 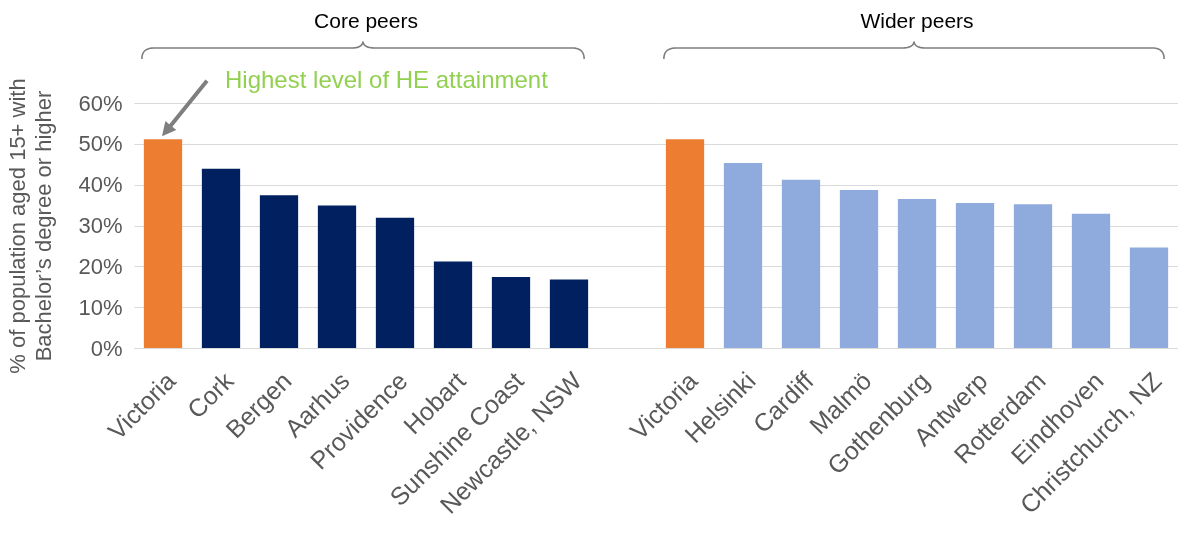 What do you see at coordinates (100, 144) in the screenshot?
I see `y-tick-label: 50%` at bounding box center [100, 144].